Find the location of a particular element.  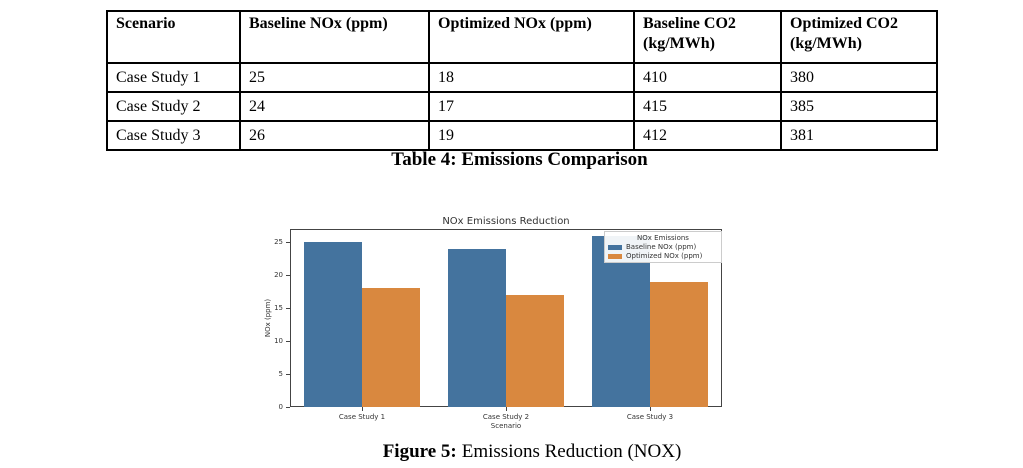

table-cell: 415 is located at coordinates (707, 106).